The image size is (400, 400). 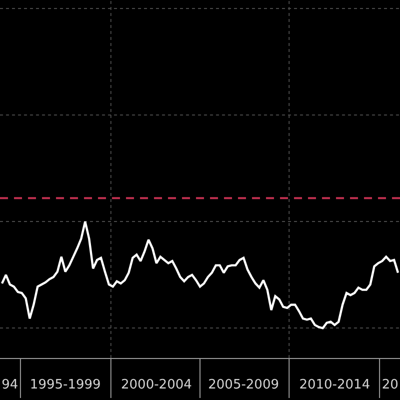 I want to click on x-tick-label: 94, so click(x=10, y=385).